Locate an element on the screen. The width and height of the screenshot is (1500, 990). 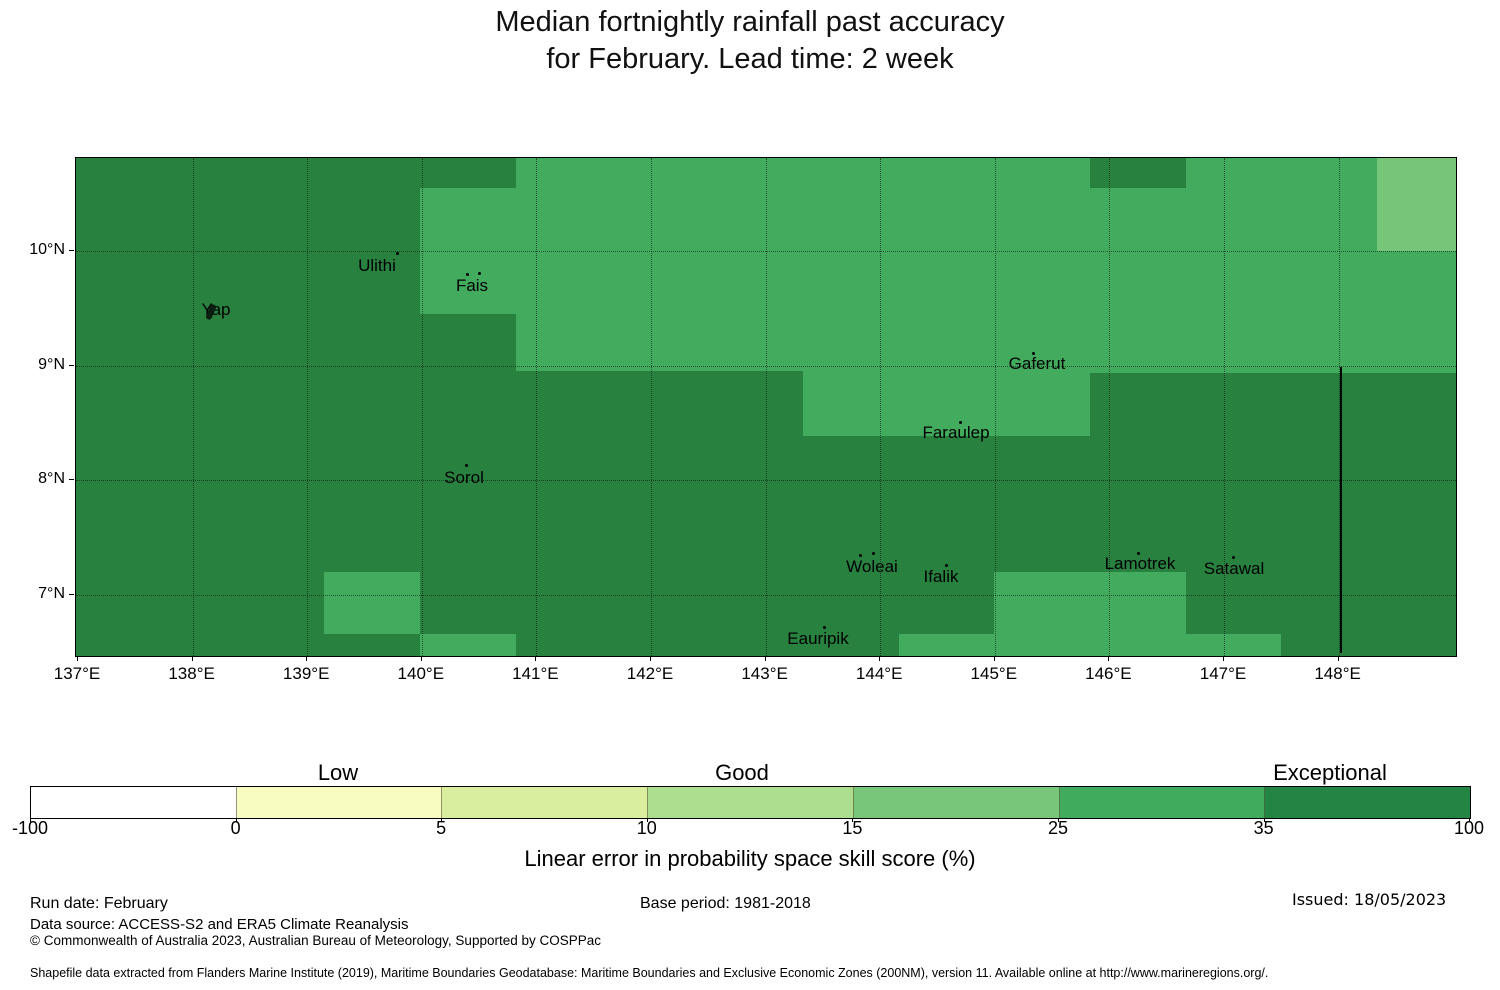
colorbar-category-label-good: Good is located at coordinates (742, 772).